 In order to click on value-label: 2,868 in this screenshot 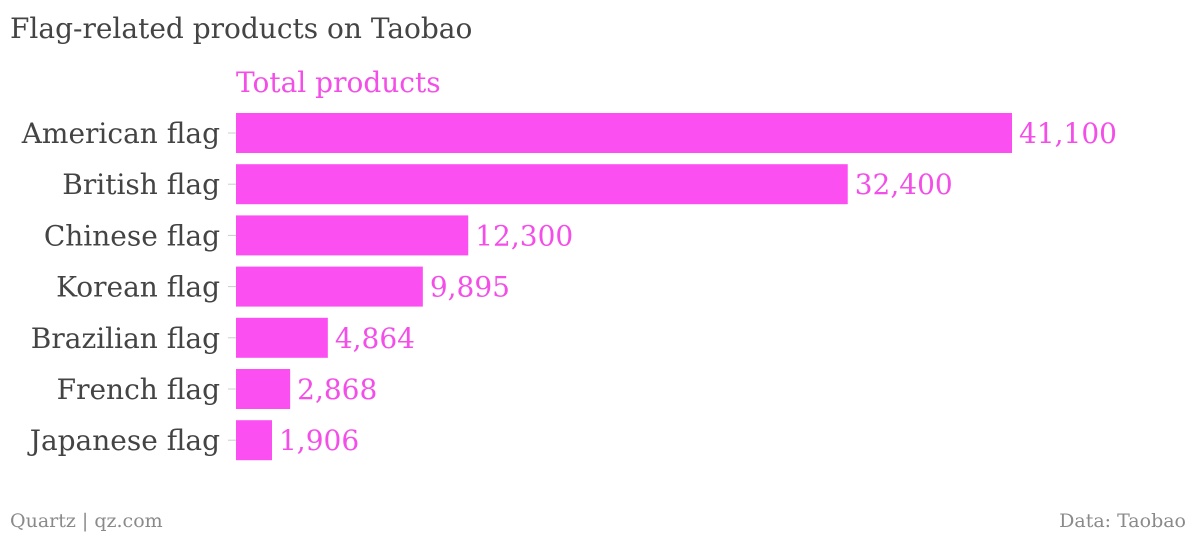, I will do `click(337, 389)`.